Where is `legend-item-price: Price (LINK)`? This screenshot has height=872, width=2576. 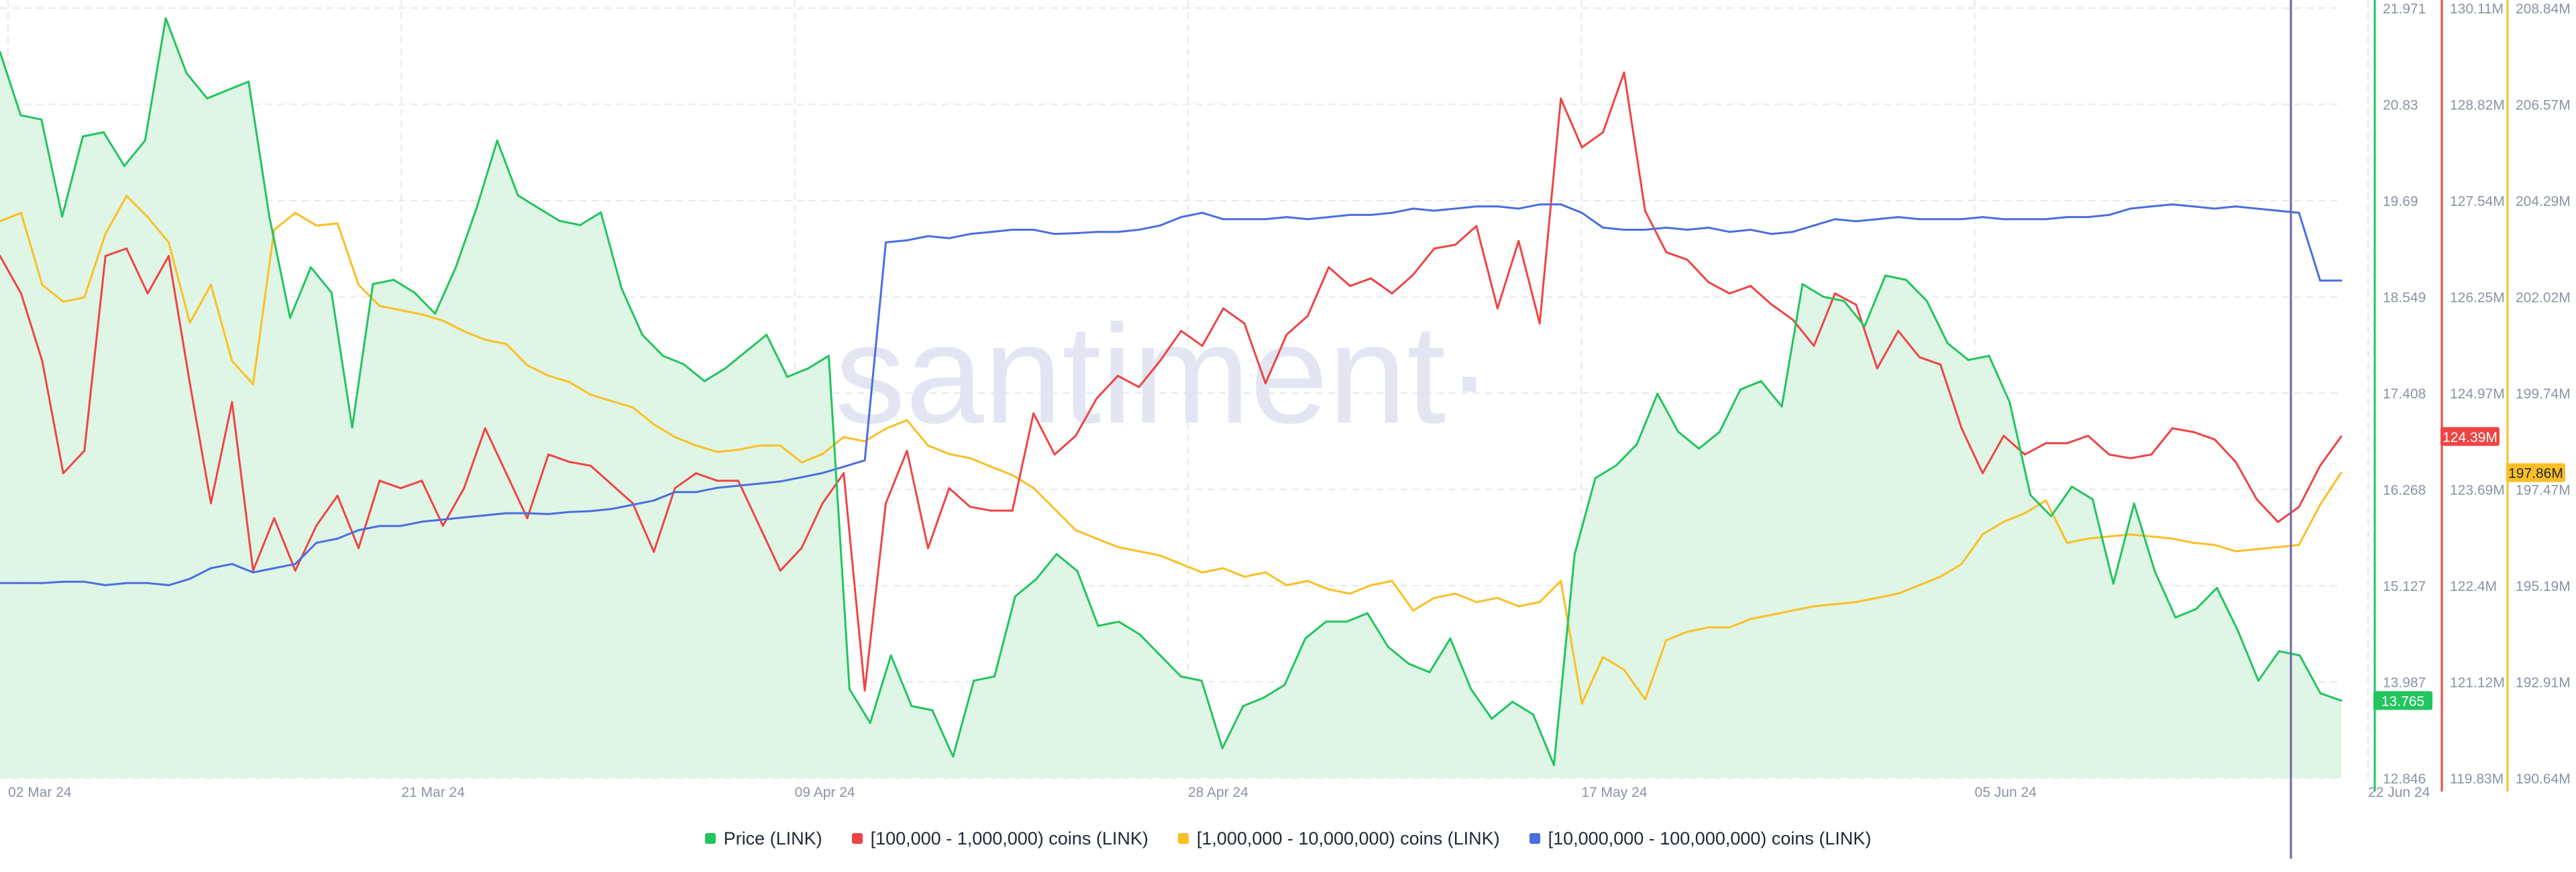 legend-item-price: Price (LINK) is located at coordinates (763, 839).